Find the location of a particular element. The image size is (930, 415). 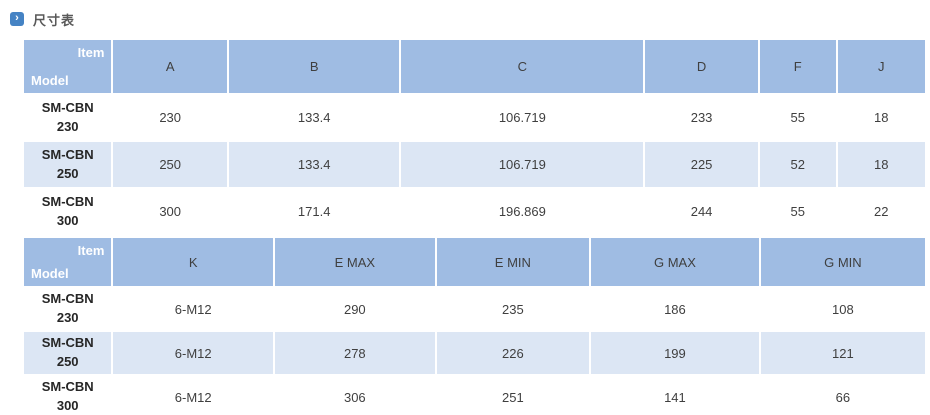

value-cell: 290 is located at coordinates (355, 309).